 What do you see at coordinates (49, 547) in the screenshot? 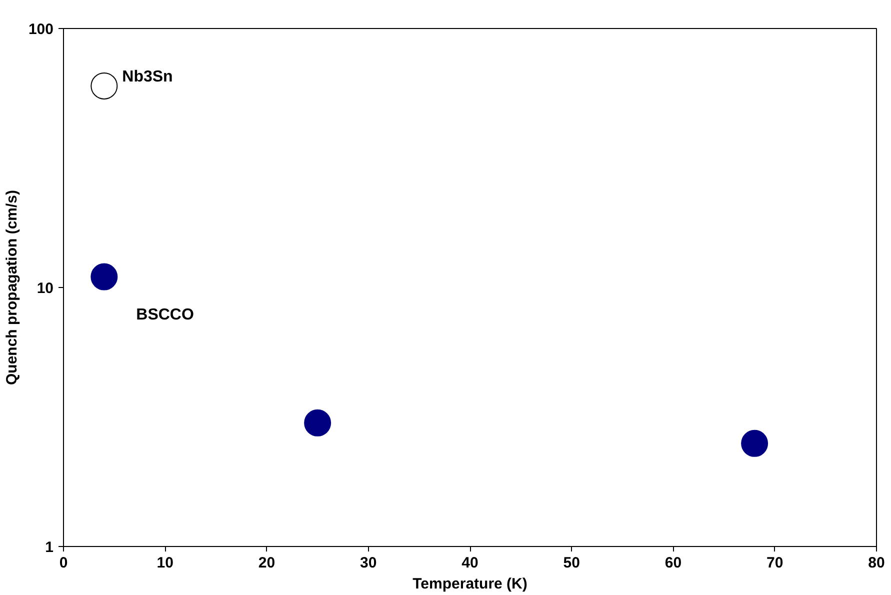
I see `y-tick-label: 1` at bounding box center [49, 547].